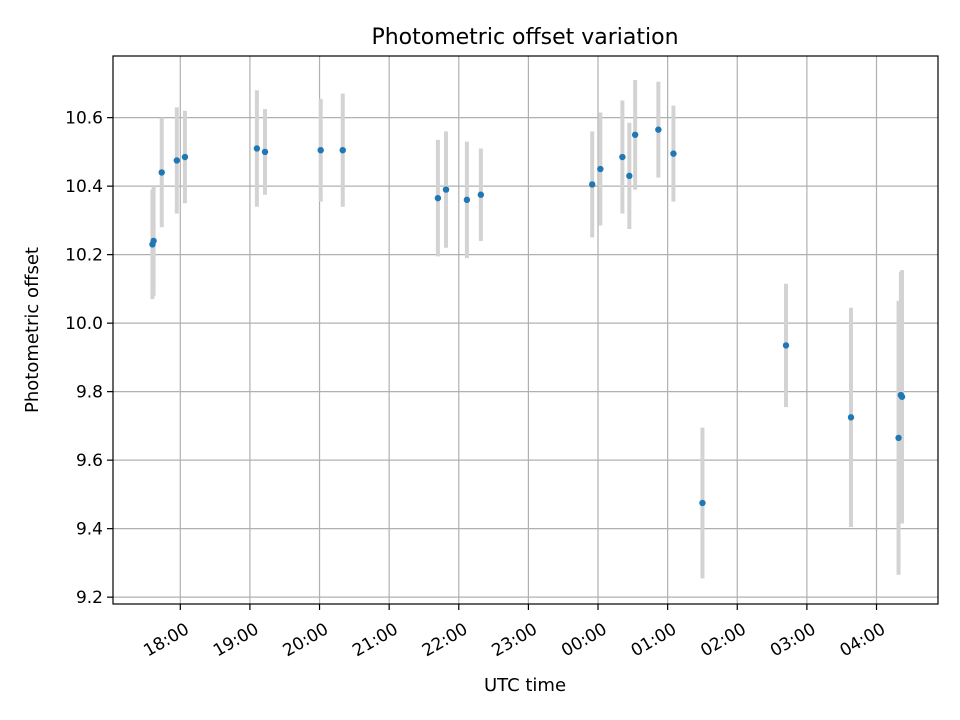 Image resolution: width=960 pixels, height=720 pixels. I want to click on y-tick-label: 10.2, so click(84, 256).